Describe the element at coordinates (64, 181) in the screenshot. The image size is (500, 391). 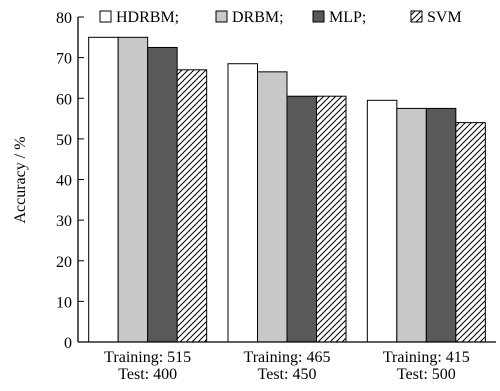
I see `y-tick-label: 40` at that location.